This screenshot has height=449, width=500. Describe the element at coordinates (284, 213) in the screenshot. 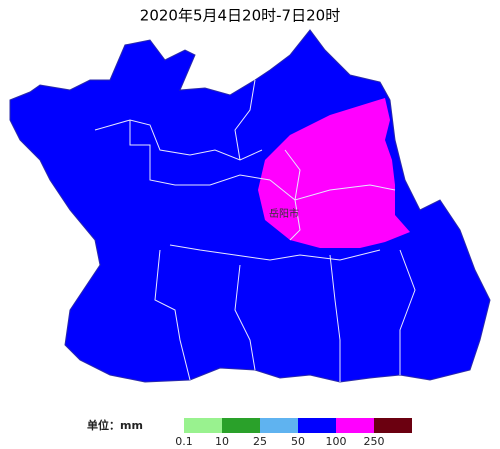

I see `city-label: 岳阳市` at that location.